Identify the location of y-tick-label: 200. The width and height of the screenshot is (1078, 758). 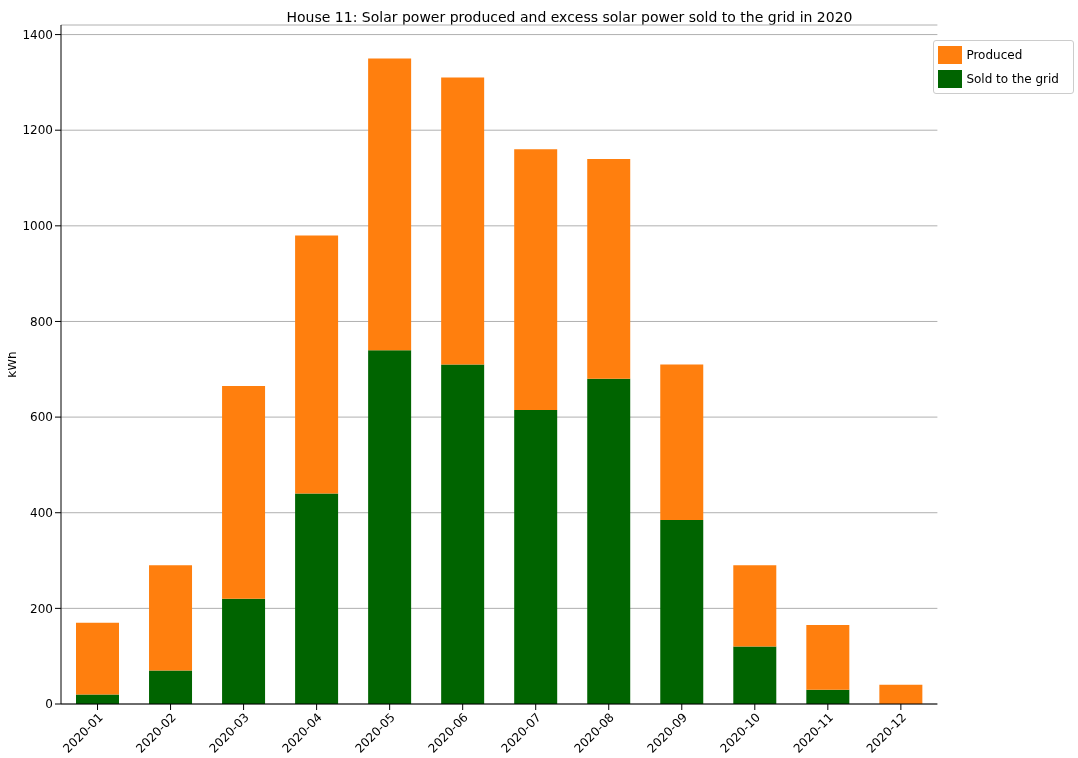
(41, 608).